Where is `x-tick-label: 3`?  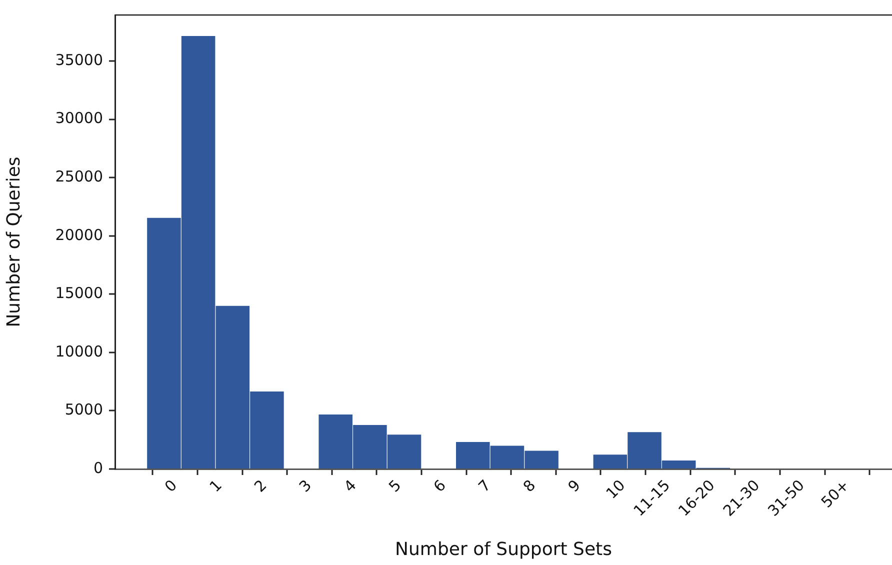
x-tick-label: 3 is located at coordinates (306, 486).